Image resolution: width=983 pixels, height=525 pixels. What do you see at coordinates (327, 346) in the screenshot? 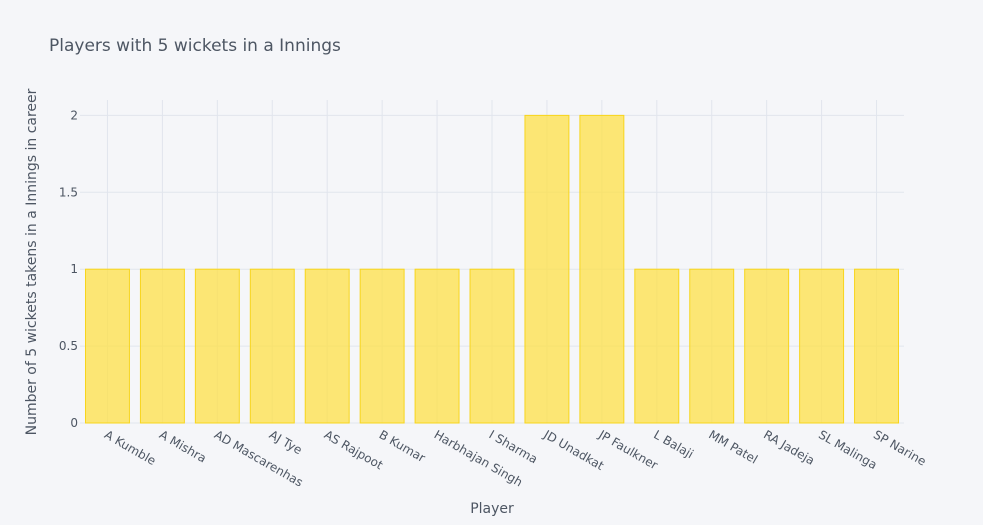
I see `bar-as-rajpoot` at bounding box center [327, 346].